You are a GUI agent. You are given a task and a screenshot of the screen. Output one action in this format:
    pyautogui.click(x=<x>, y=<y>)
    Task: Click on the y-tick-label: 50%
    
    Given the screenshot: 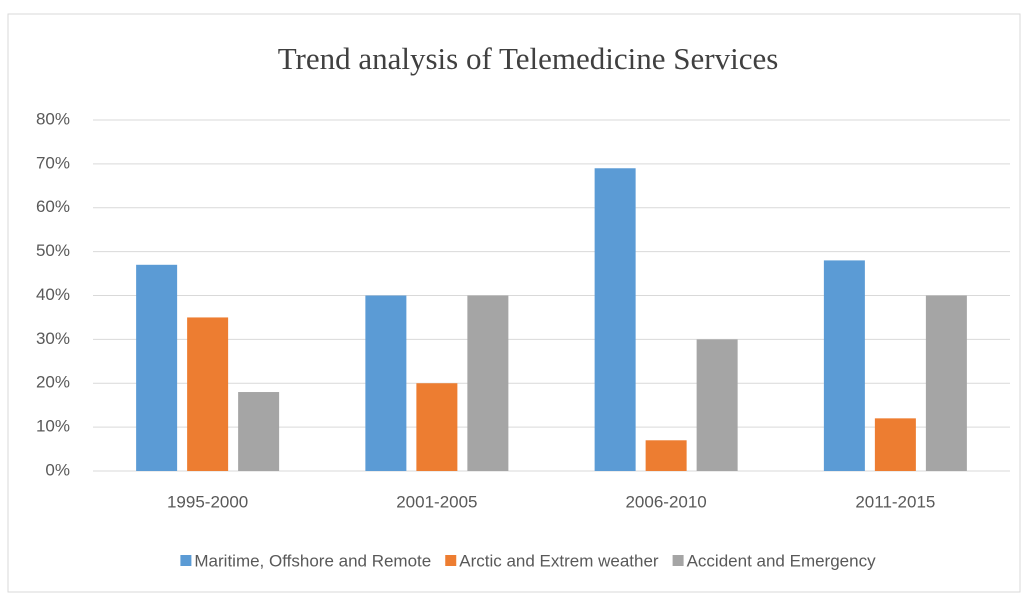 What is the action you would take?
    pyautogui.click(x=53, y=250)
    